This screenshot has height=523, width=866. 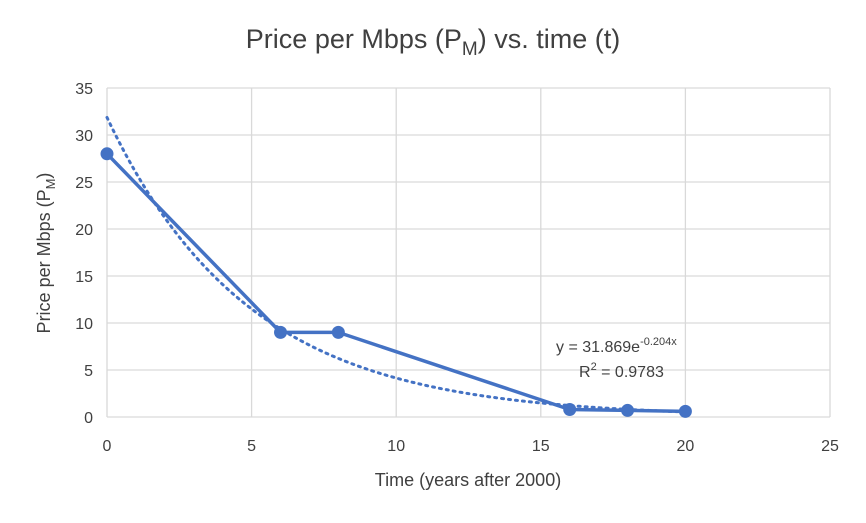 I want to click on chart-title-tail: ) vs. time (t), so click(x=549, y=39).